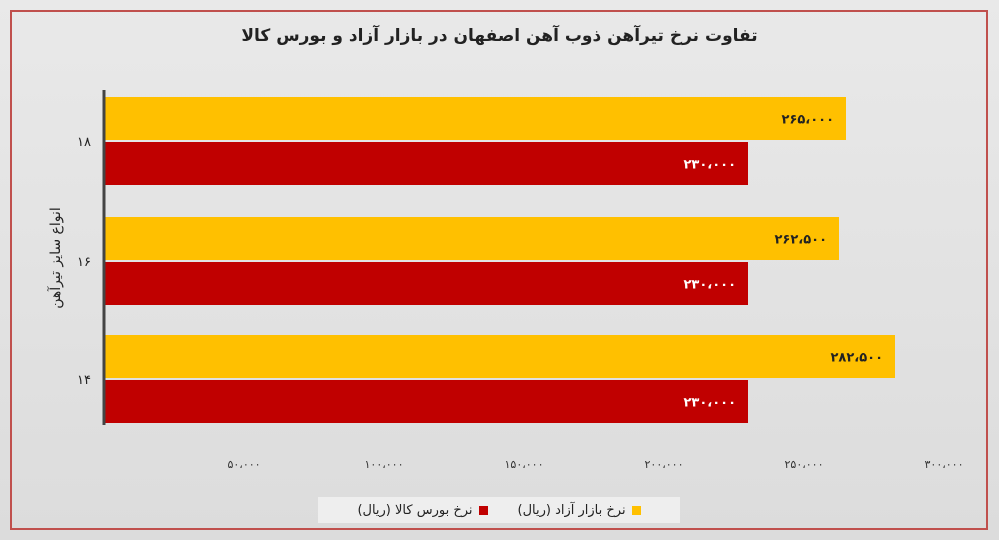 The image size is (999, 540). Describe the element at coordinates (800, 240) in the screenshot. I see `data-label: ۲۶۲،۵۰۰` at that location.